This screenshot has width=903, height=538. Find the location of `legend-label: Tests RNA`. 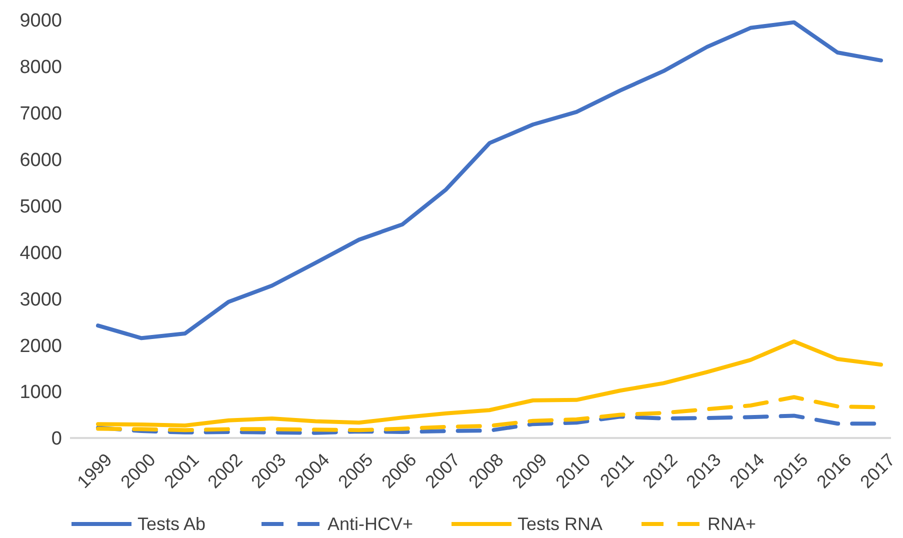

legend-label: Tests RNA is located at coordinates (560, 524).